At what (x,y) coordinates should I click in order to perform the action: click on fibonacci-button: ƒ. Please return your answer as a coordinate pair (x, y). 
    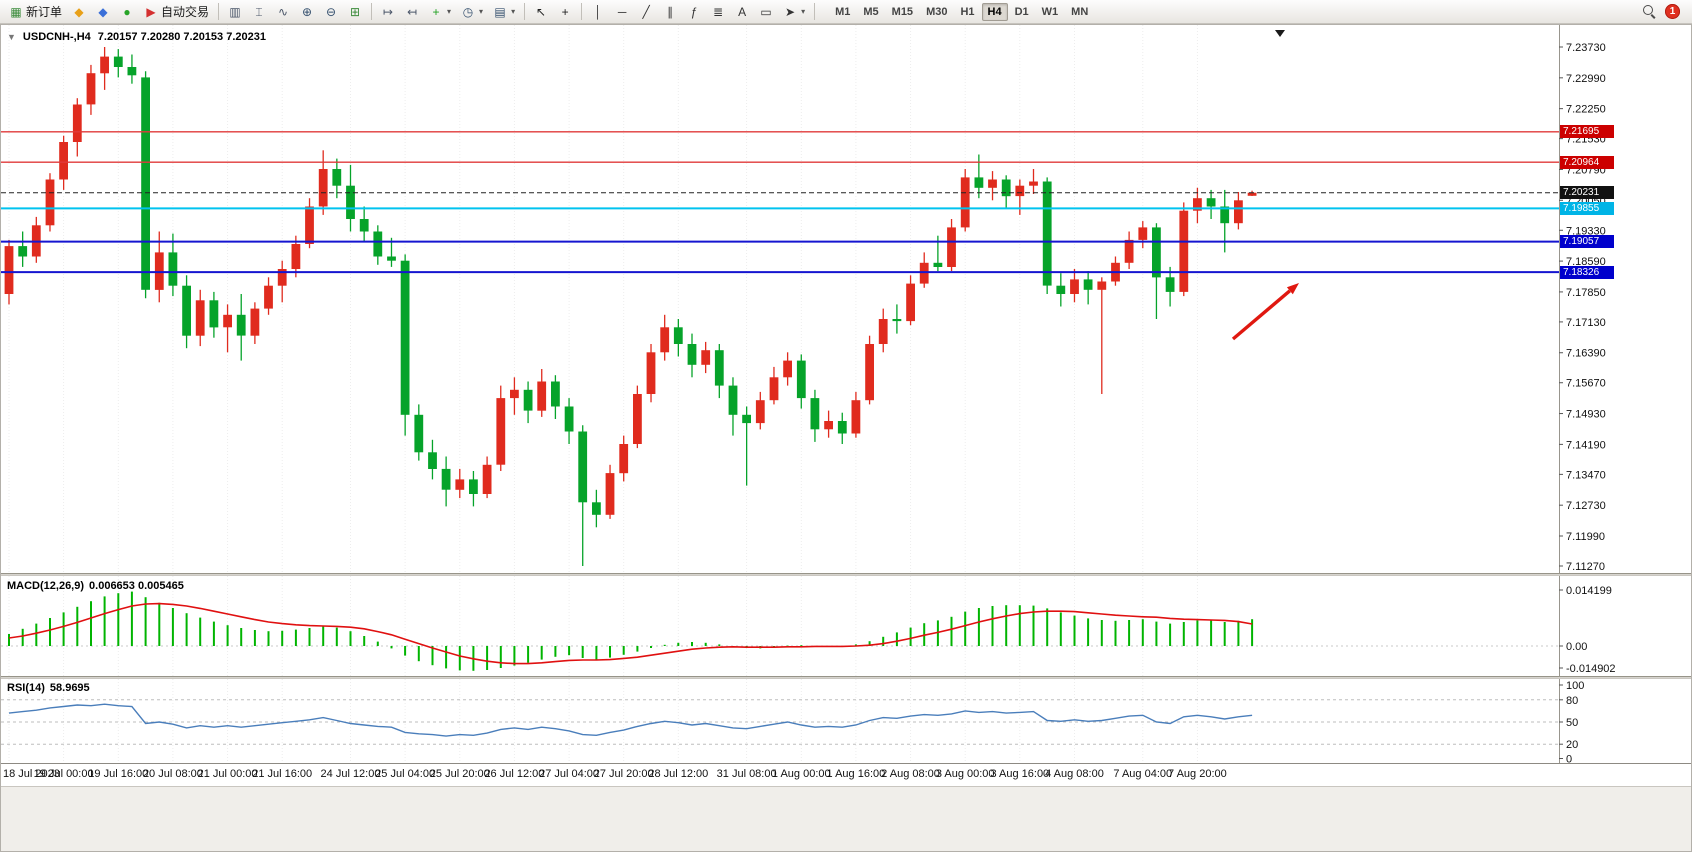
    Looking at the image, I should click on (694, 11).